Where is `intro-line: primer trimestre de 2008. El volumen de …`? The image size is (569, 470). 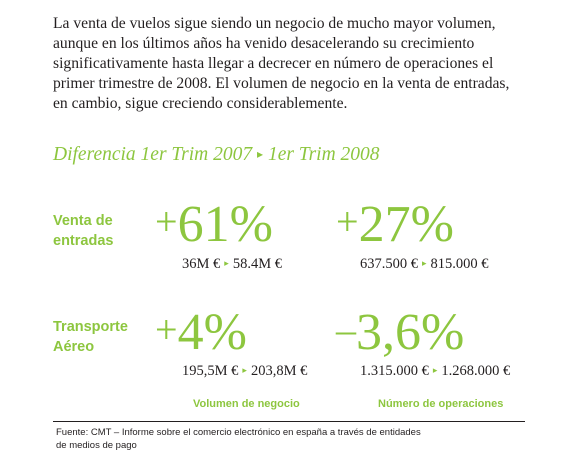
intro-line: primer trimestre de 2008. El volumen de … is located at coordinates (281, 83).